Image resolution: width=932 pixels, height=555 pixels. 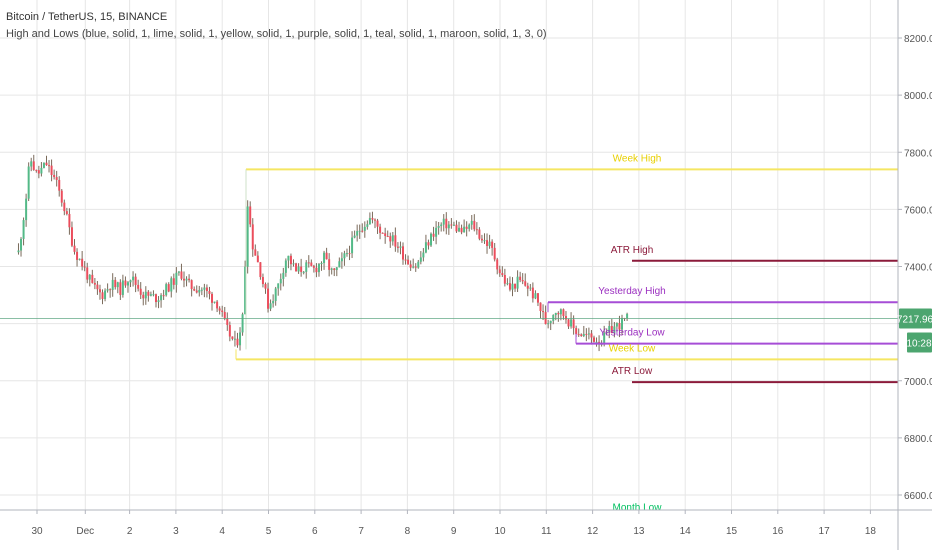 I want to click on price-tick-label: 8200.00, so click(x=918, y=39).